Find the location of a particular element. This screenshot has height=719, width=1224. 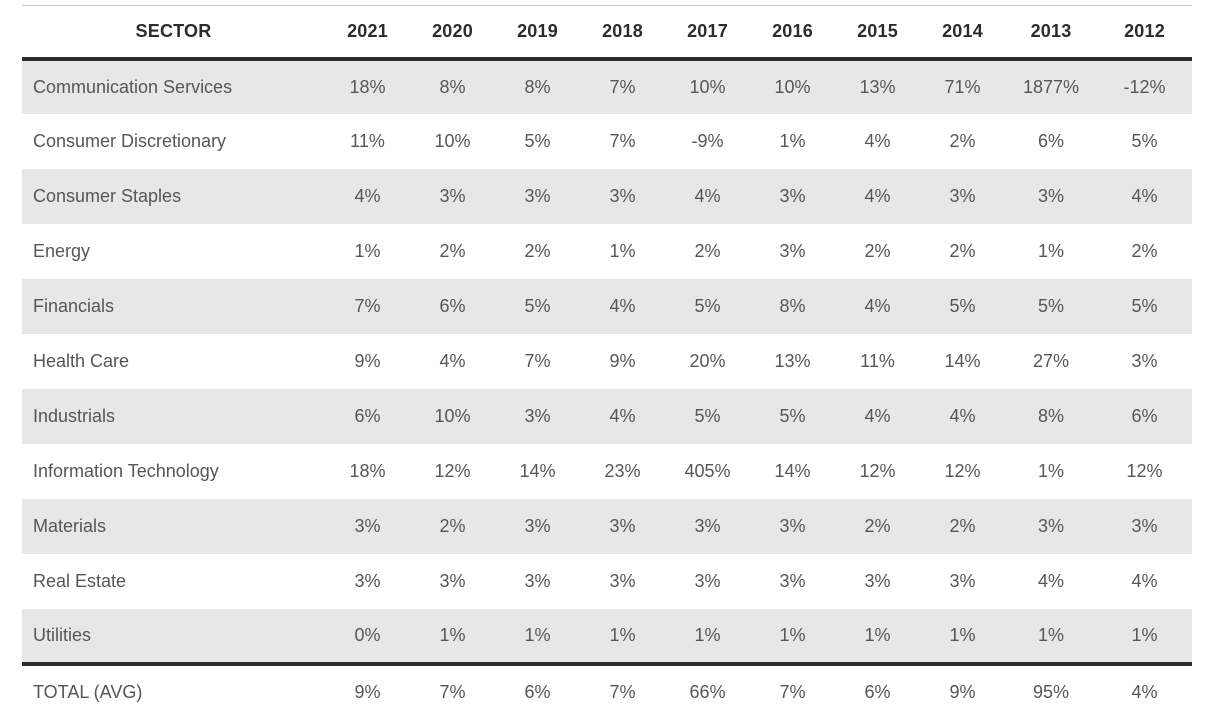

year-column-header: 2015 is located at coordinates (877, 33).